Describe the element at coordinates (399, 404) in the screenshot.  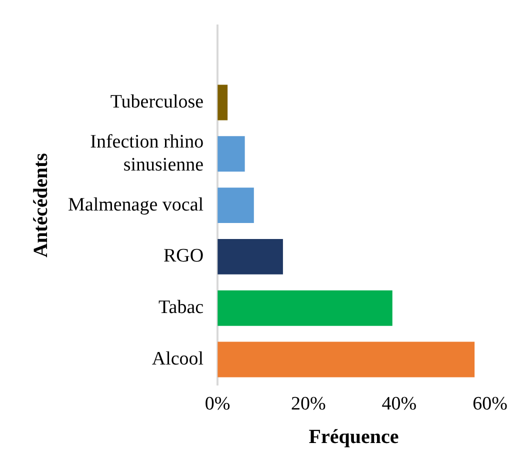
I see `x-tick-label: 40%` at that location.